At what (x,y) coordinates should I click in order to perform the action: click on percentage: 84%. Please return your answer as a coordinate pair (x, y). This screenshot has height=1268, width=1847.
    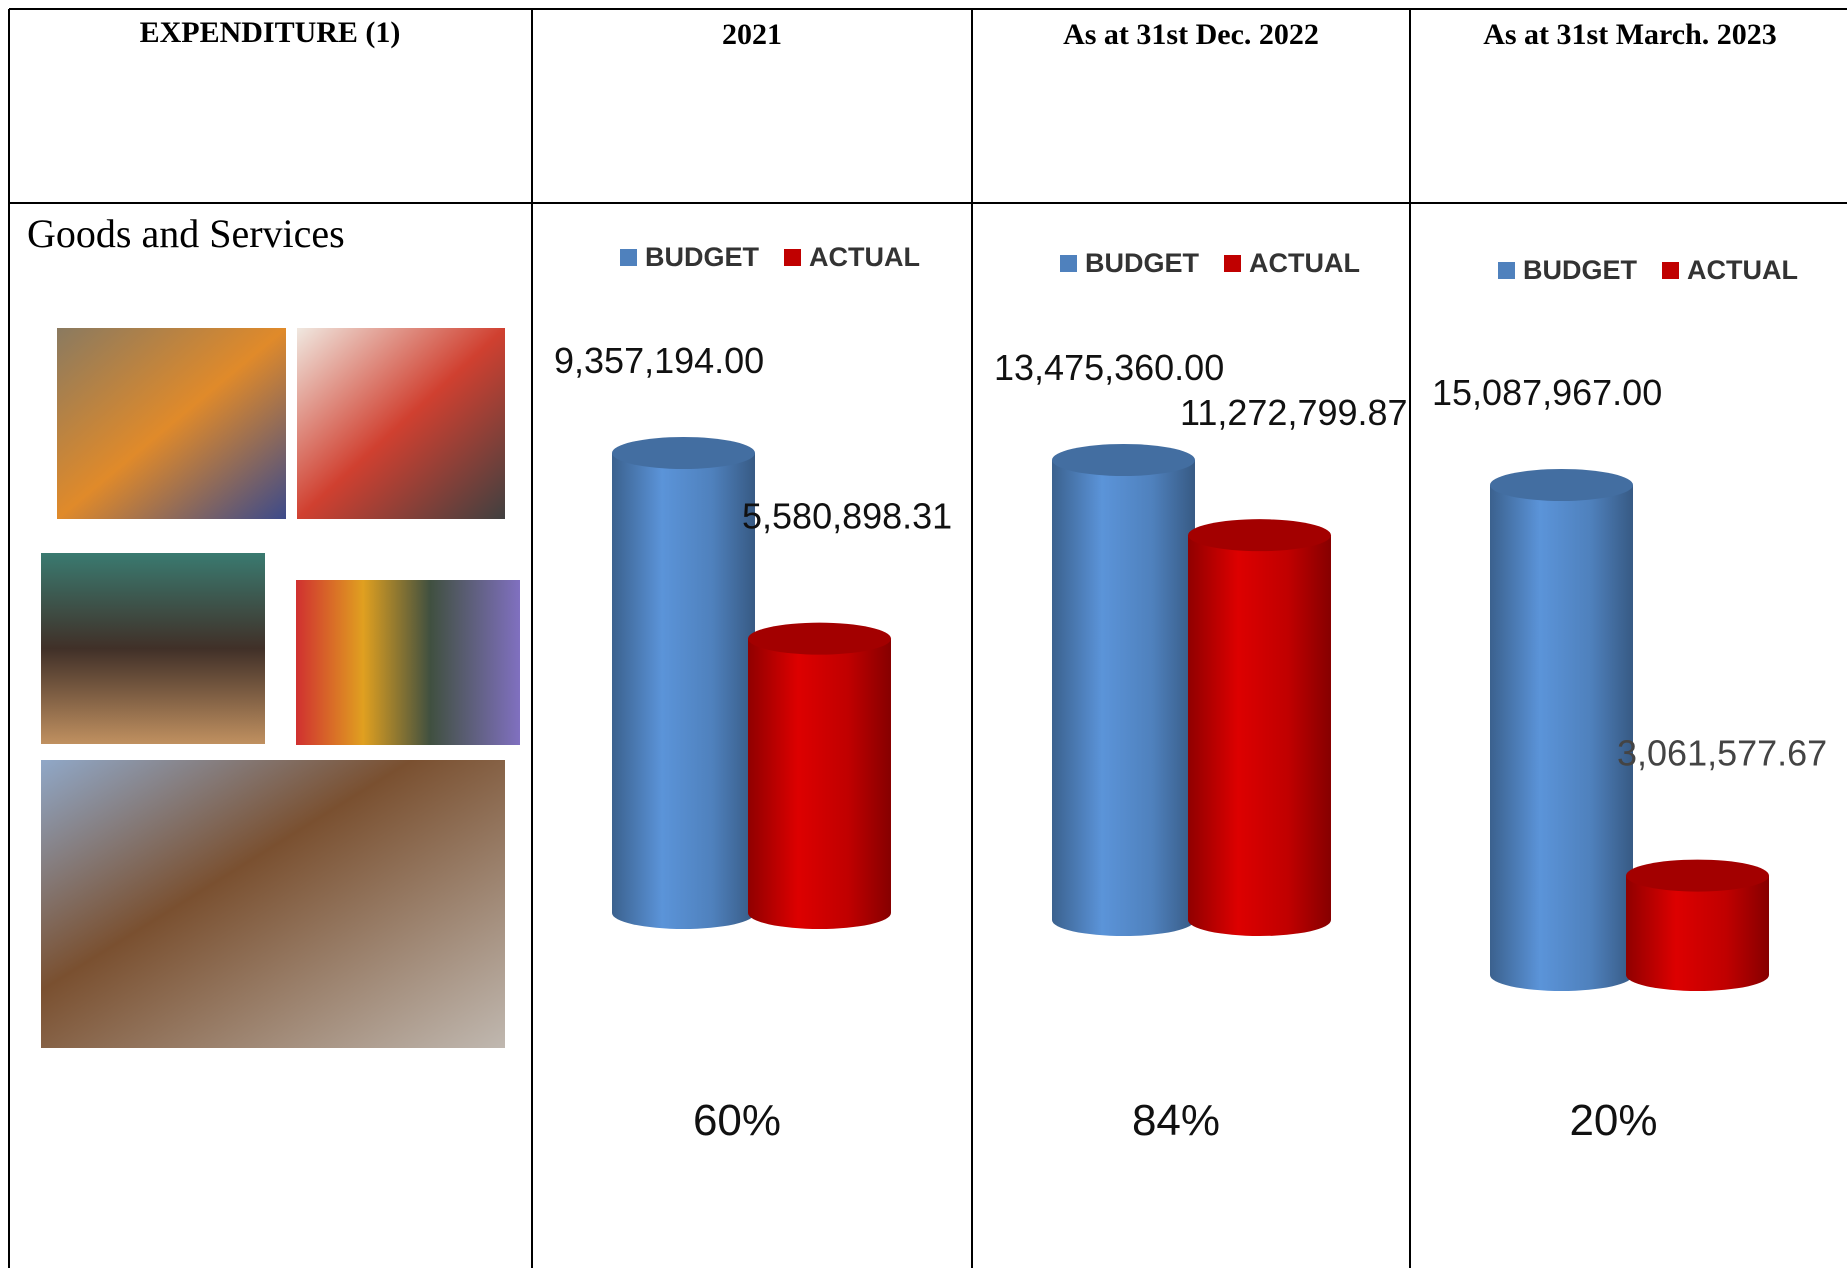
    Looking at the image, I should click on (1176, 1120).